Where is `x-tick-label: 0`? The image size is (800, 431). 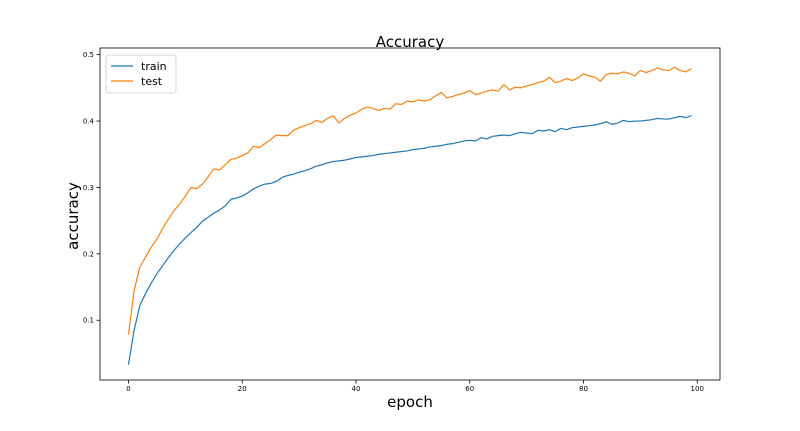
x-tick-label: 0 is located at coordinates (128, 389).